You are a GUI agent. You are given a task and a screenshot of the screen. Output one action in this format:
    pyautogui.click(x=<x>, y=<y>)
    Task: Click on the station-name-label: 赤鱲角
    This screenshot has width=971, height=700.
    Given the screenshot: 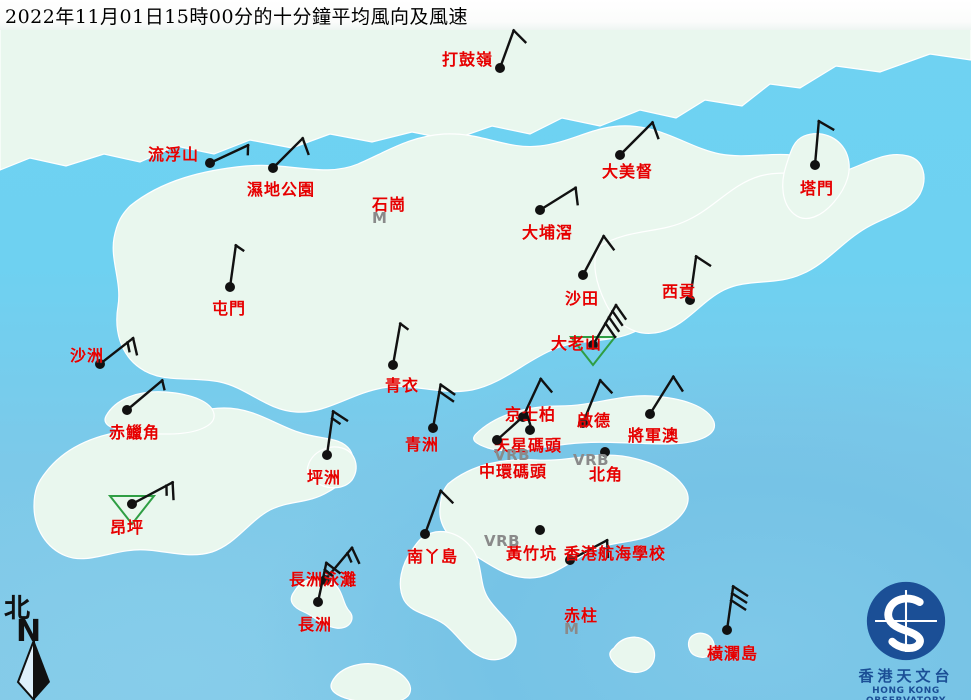 What is the action you would take?
    pyautogui.click(x=135, y=432)
    